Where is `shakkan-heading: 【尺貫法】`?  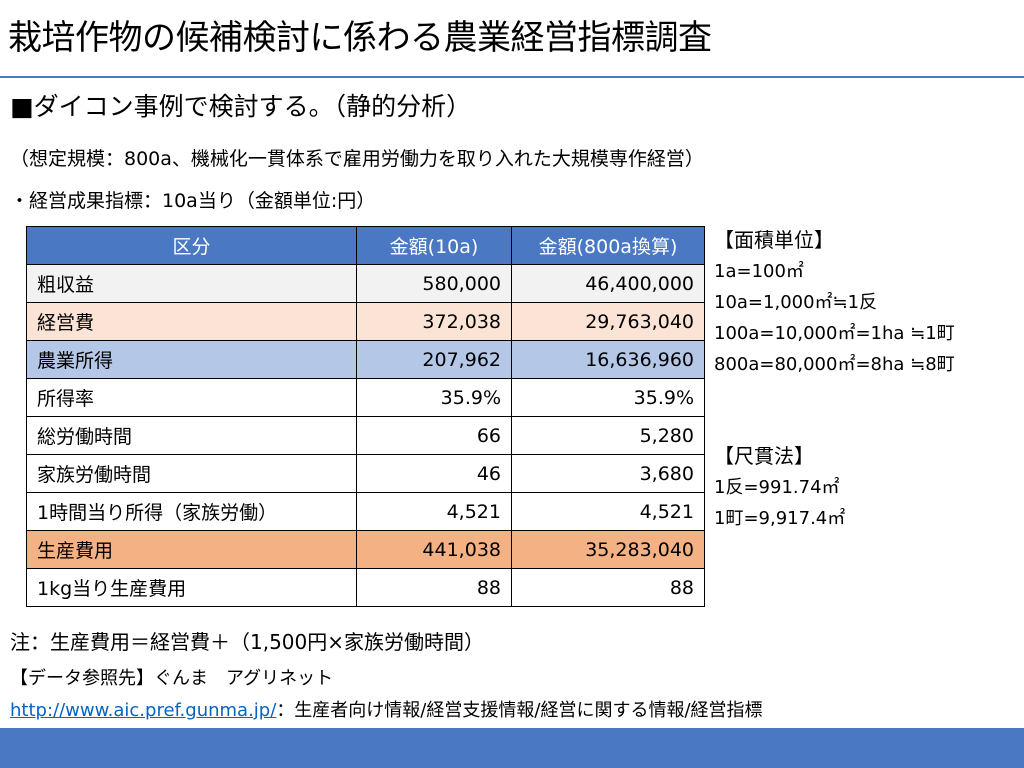
shakkan-heading: 【尺貫法】 is located at coordinates (764, 456).